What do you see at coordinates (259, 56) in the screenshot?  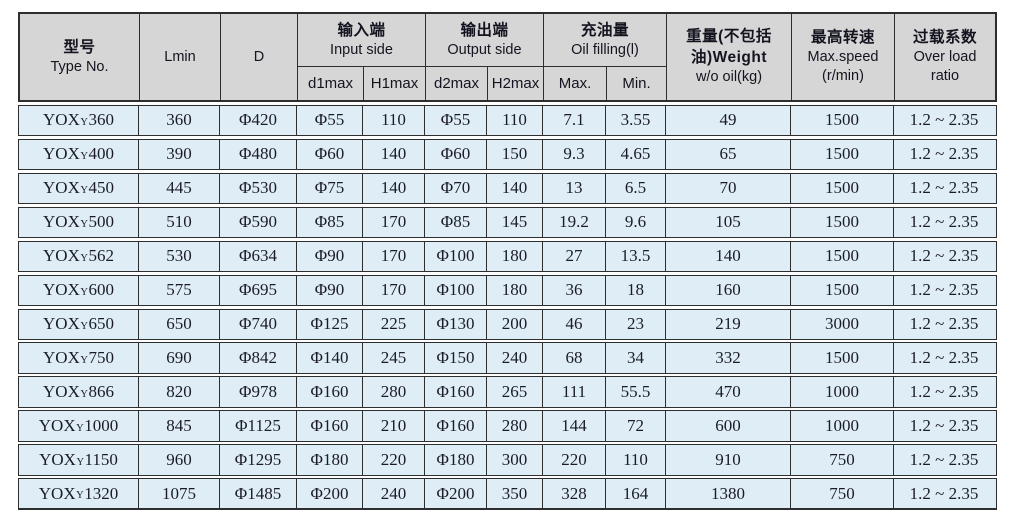 I see `header-d-label: D` at bounding box center [259, 56].